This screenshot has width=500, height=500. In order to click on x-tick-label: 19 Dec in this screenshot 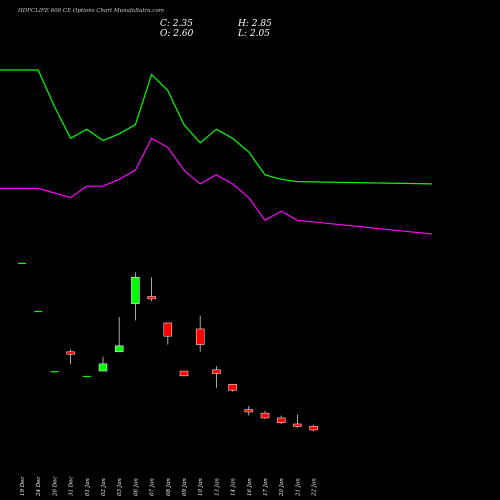, I will do `click(23, 487)`.